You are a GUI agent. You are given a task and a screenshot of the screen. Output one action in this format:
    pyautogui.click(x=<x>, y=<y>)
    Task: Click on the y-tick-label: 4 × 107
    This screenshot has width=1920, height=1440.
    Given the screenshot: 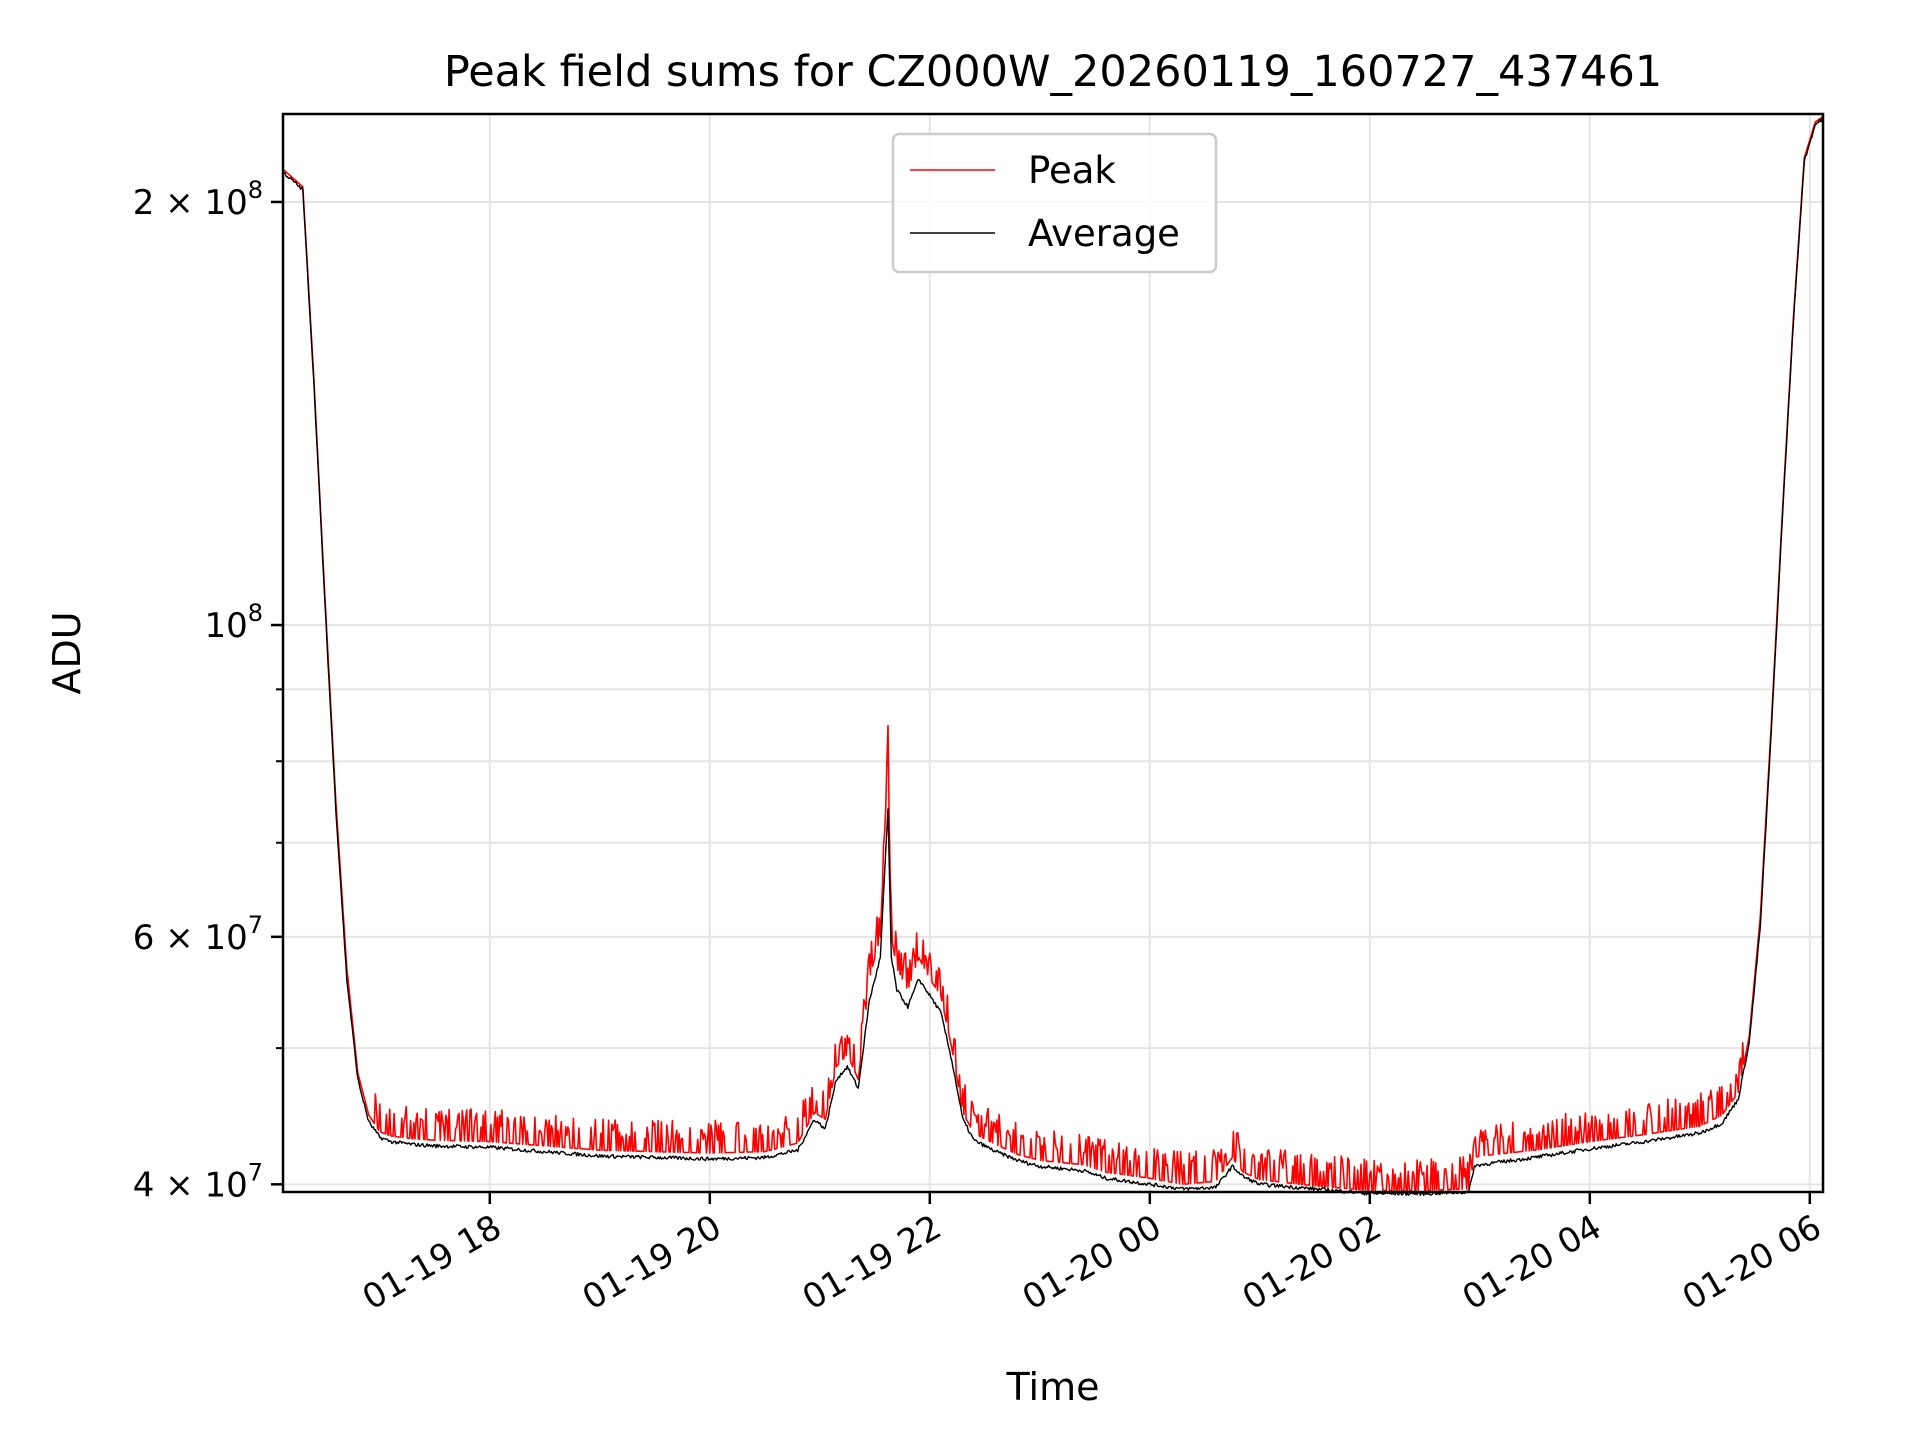 What is the action you would take?
    pyautogui.click(x=198, y=1181)
    